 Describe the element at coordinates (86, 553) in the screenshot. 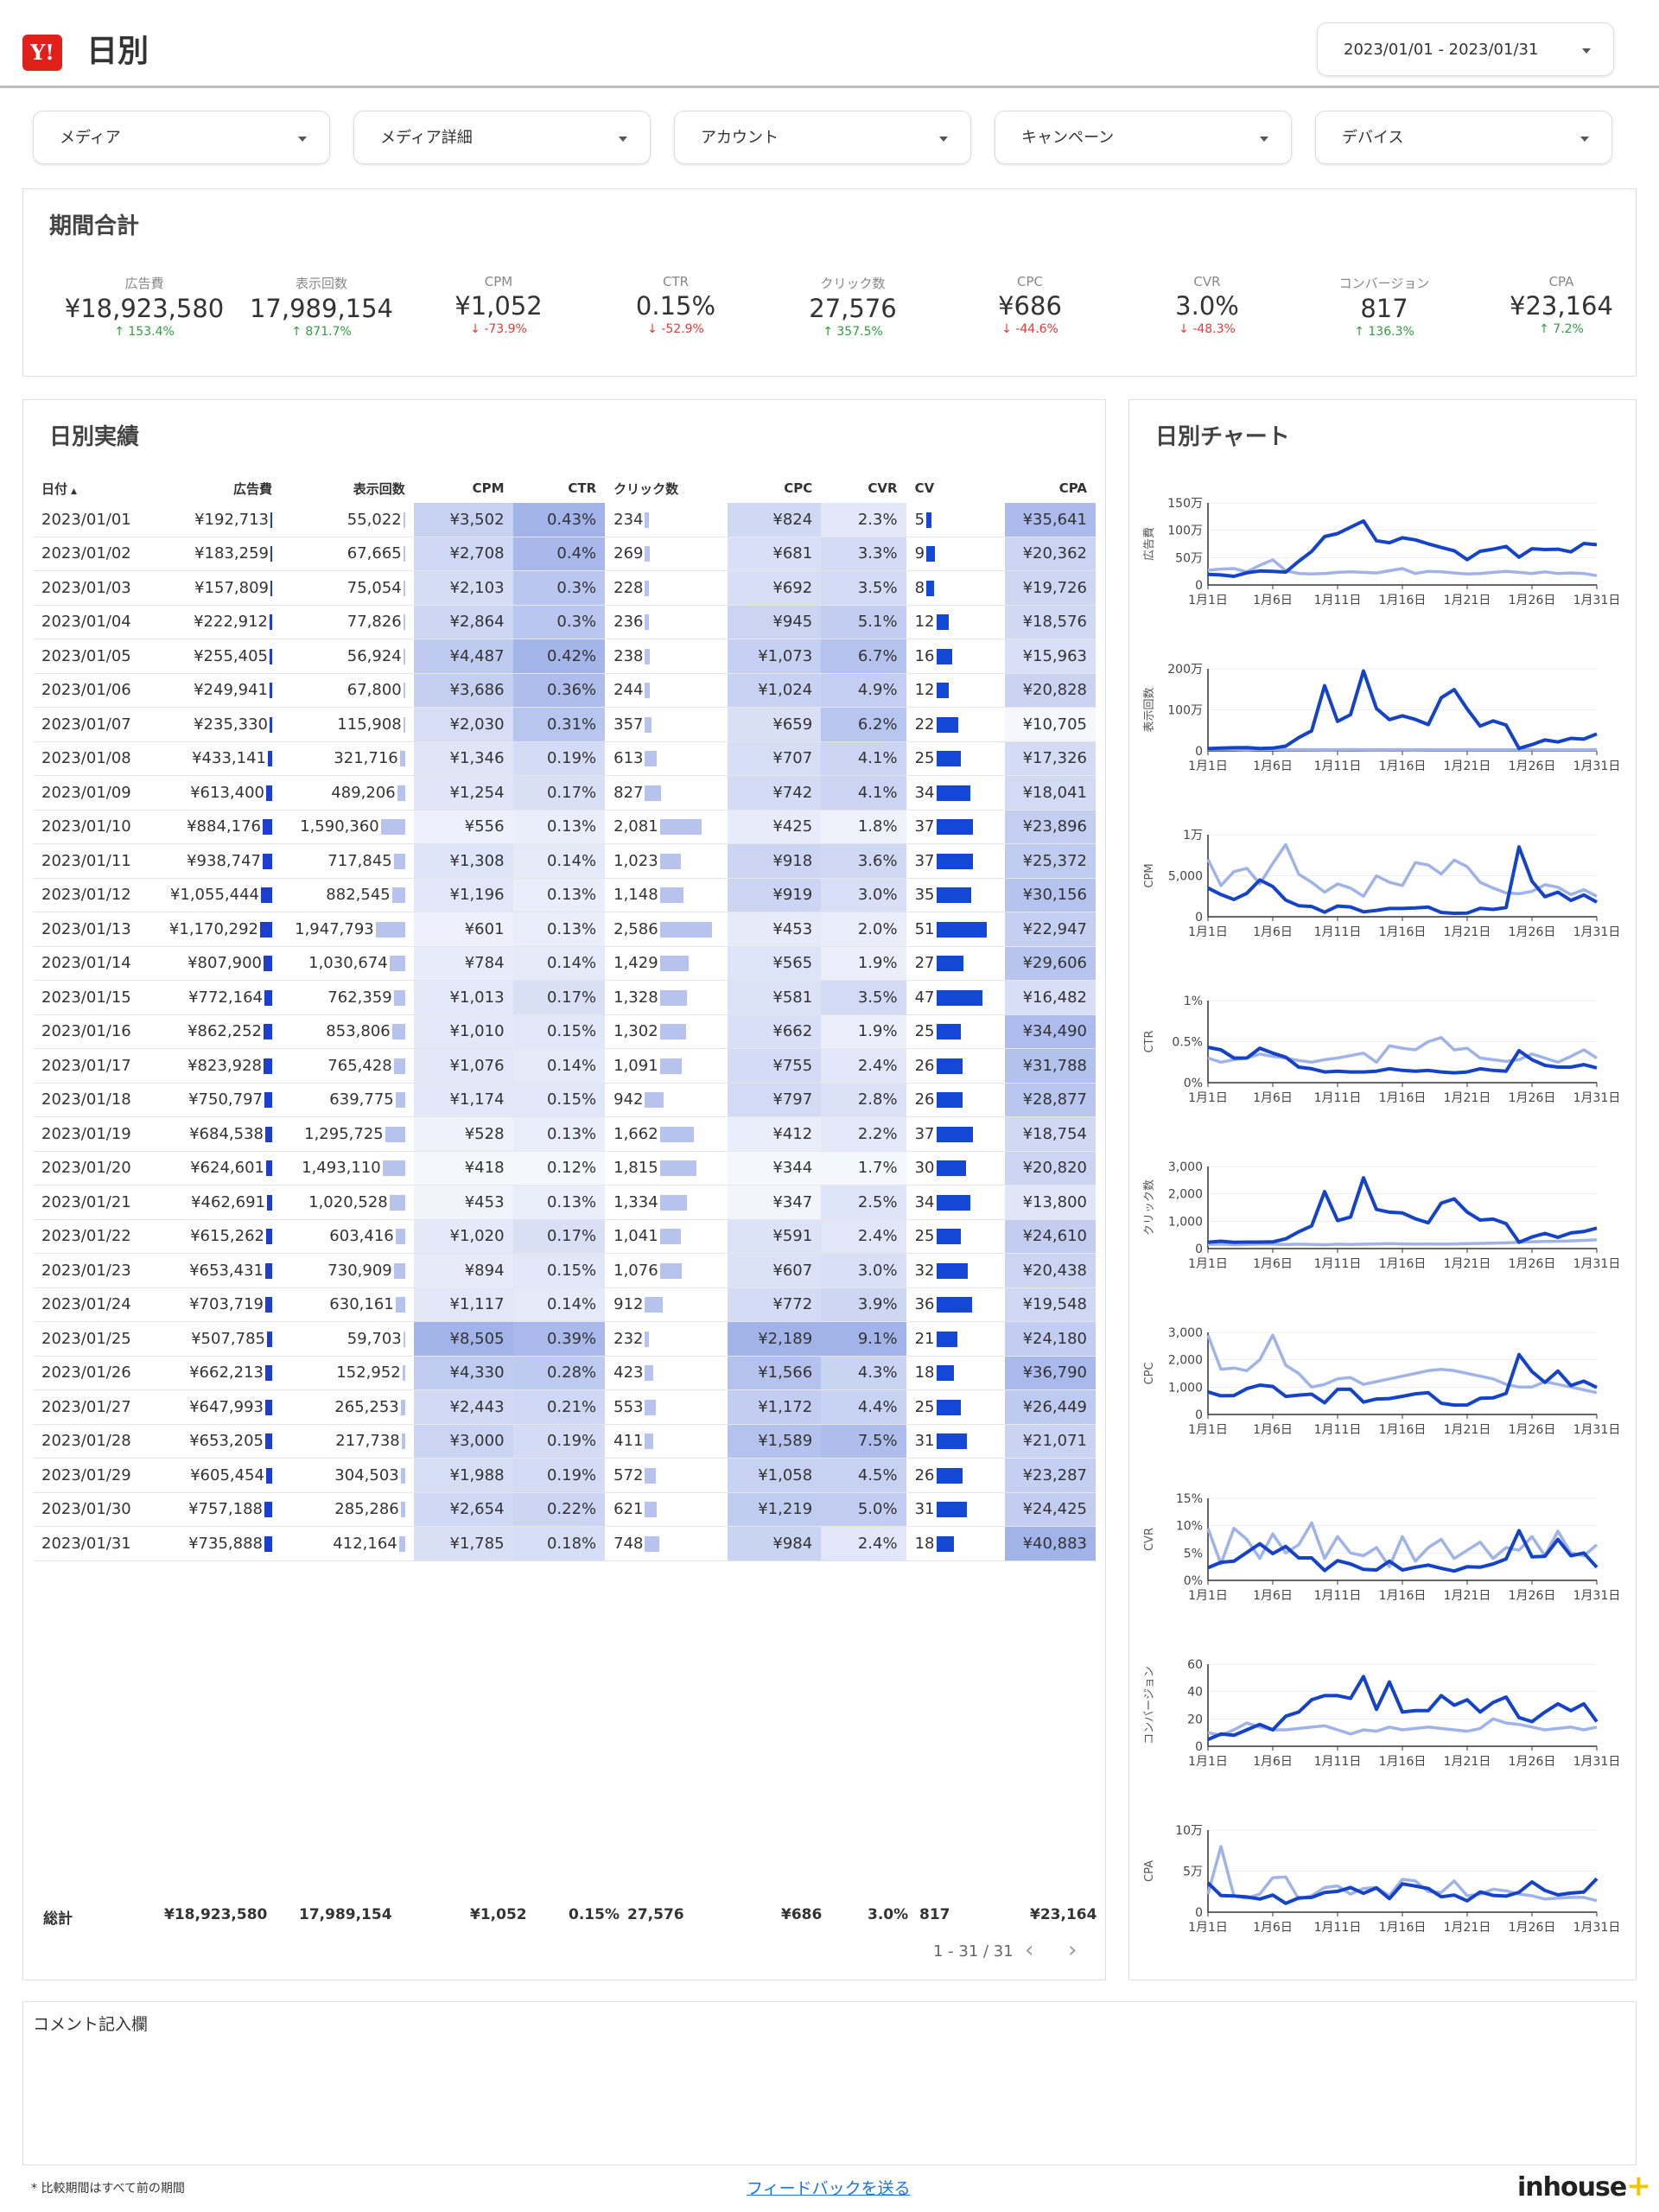

I see `cell-value: 2023/01/02` at that location.